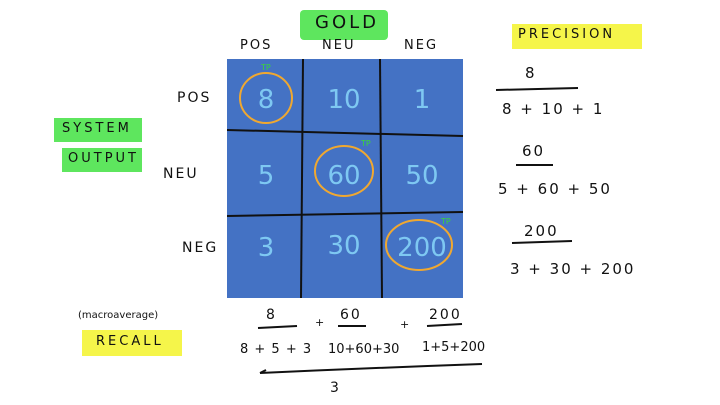 The height and width of the screenshot is (405, 720). I want to click on gold-highlight, so click(344, 25).